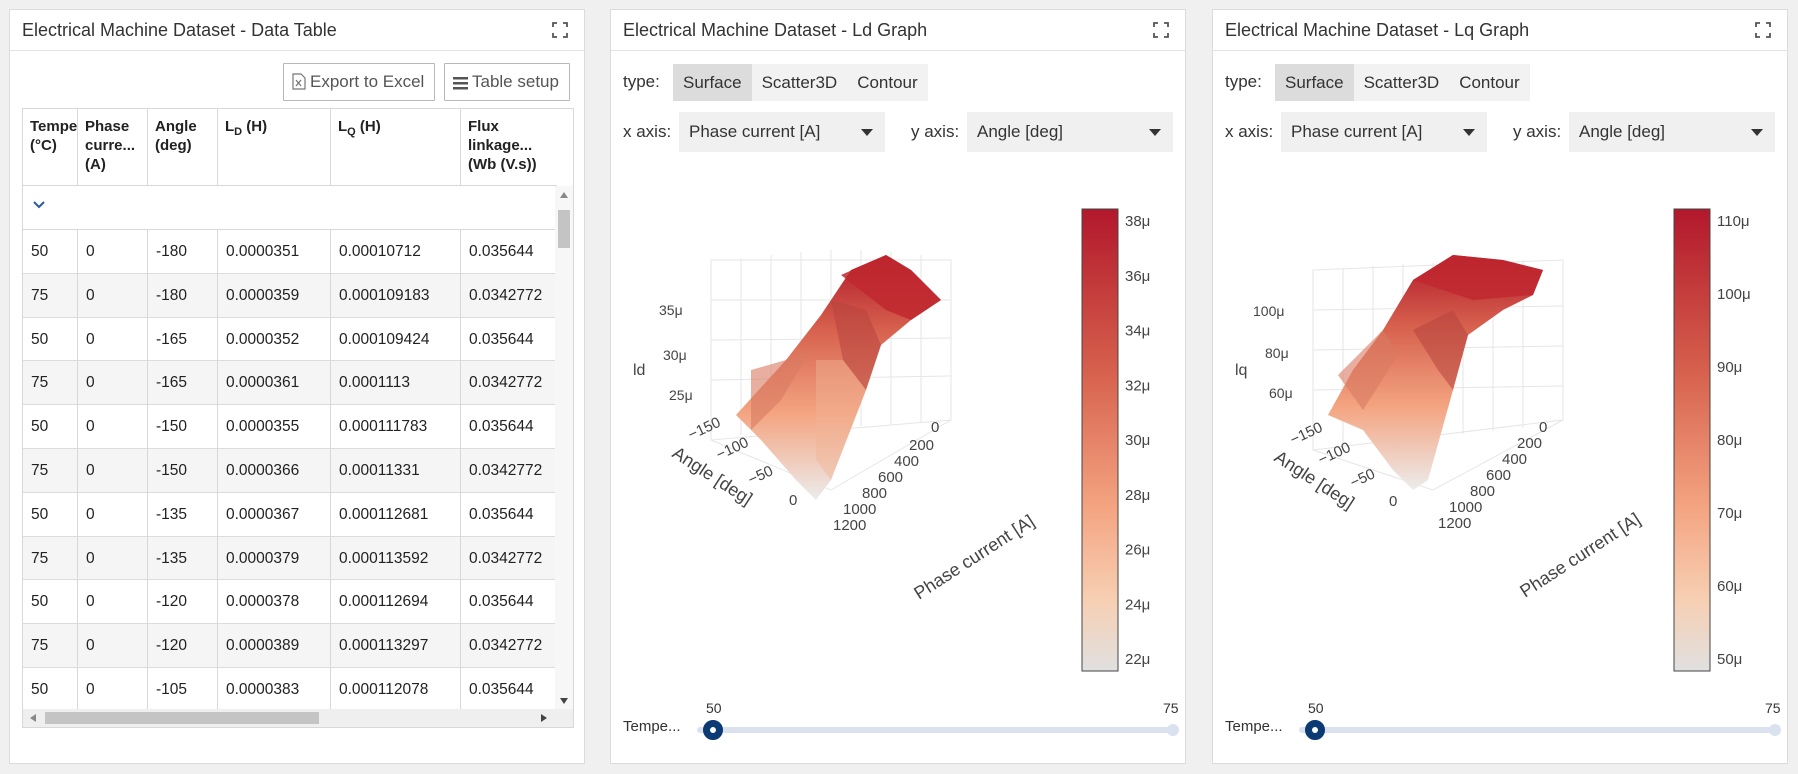  I want to click on column-header-flux-linkage: Flux linkage... (Wb (V.s)), so click(502, 145).